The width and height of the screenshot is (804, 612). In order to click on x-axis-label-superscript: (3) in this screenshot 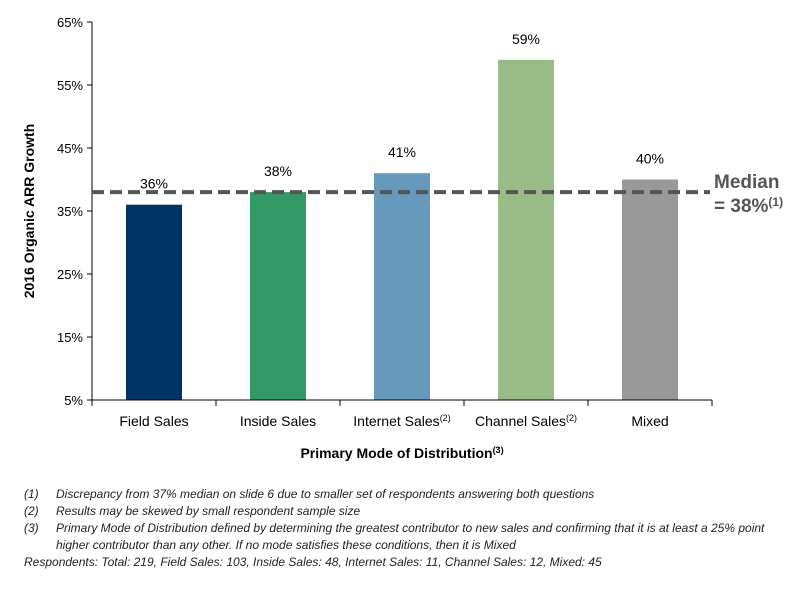, I will do `click(498, 450)`.